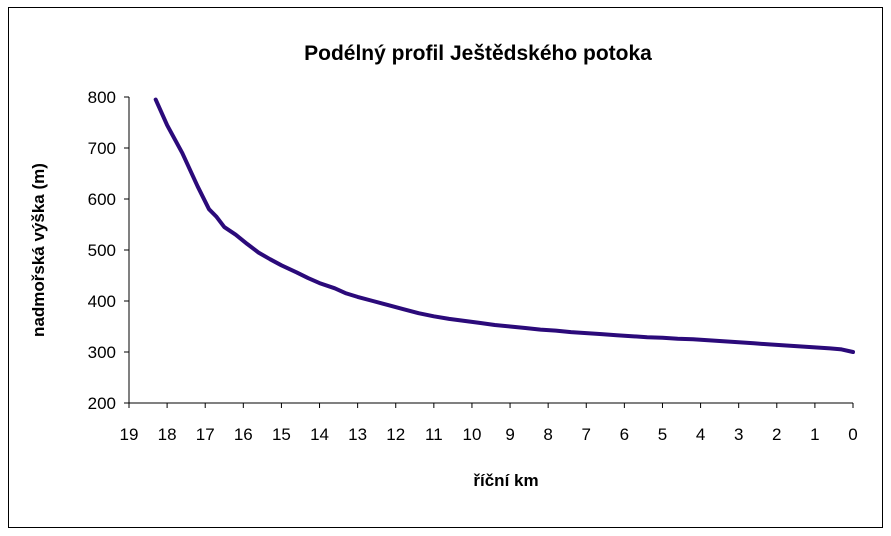 This screenshot has height=536, width=891. Describe the element at coordinates (624, 434) in the screenshot. I see `x-tick-label: 6` at that location.